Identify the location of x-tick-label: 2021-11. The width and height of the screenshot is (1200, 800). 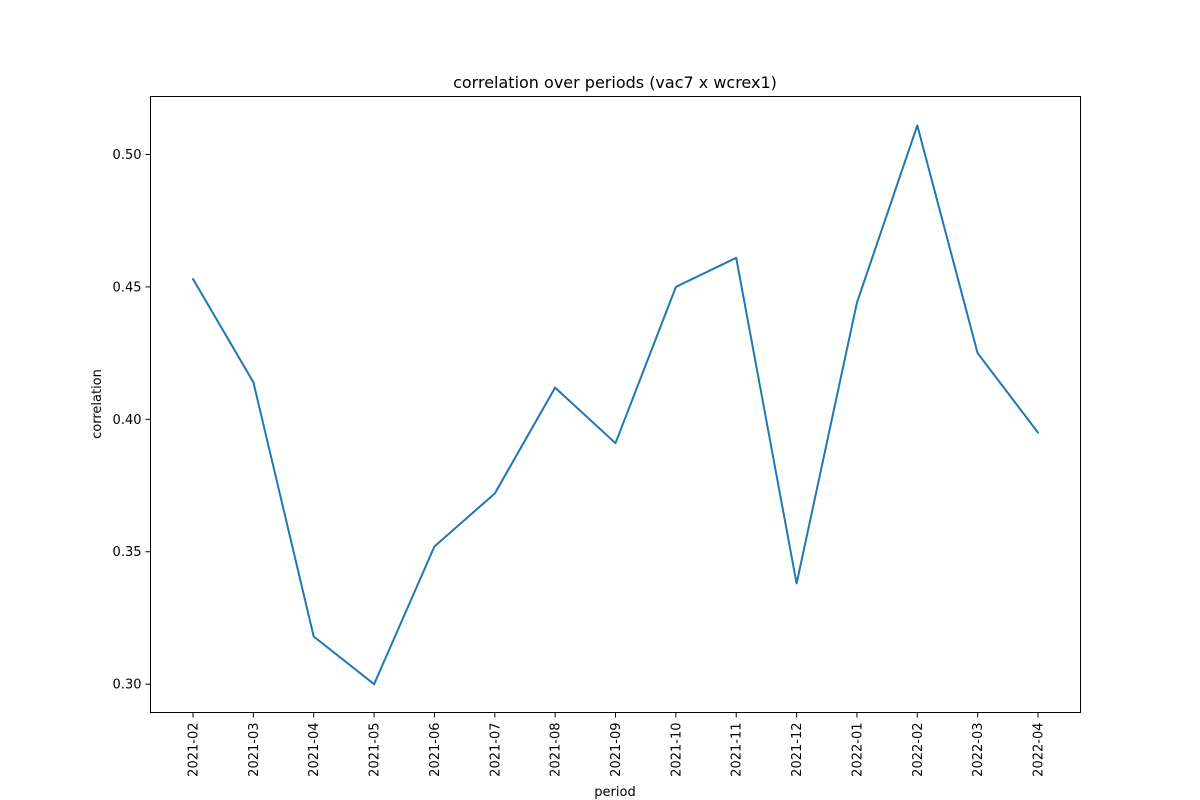
(737, 750).